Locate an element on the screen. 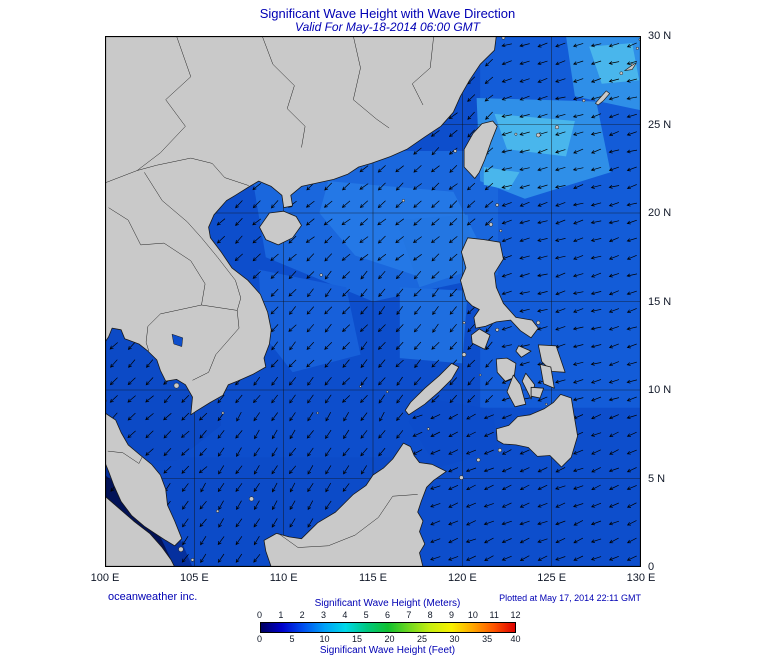 This screenshot has height=665, width=775. plotted-timestamp: Plotted at May 17, 2014 22:11 GMT is located at coordinates (570, 598).